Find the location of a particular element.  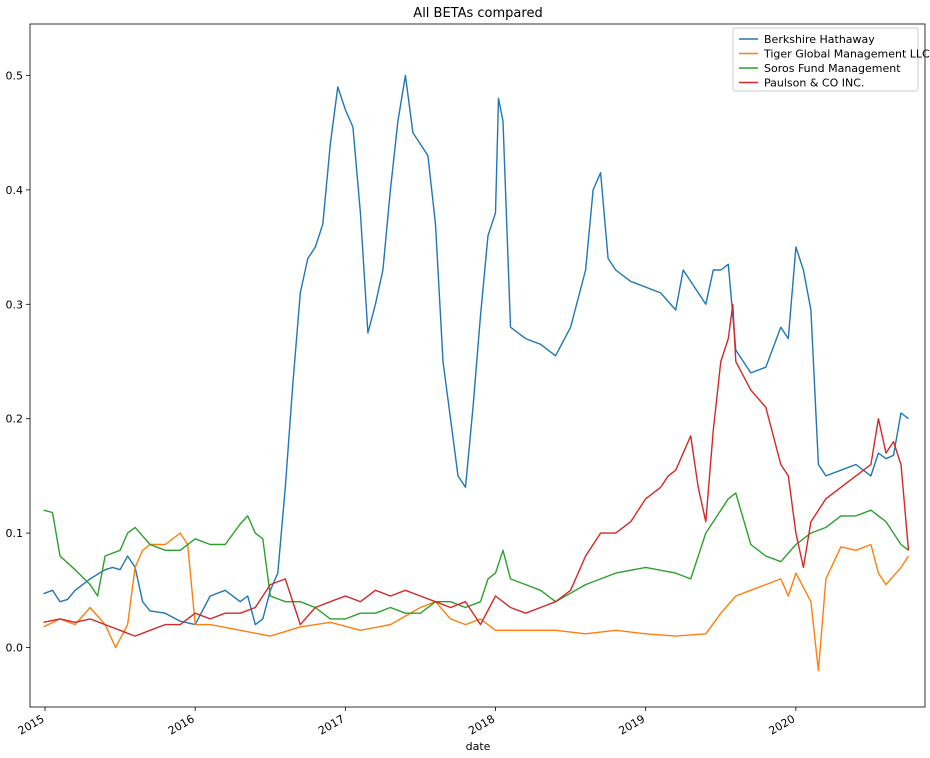

legend-box is located at coordinates (825, 59).